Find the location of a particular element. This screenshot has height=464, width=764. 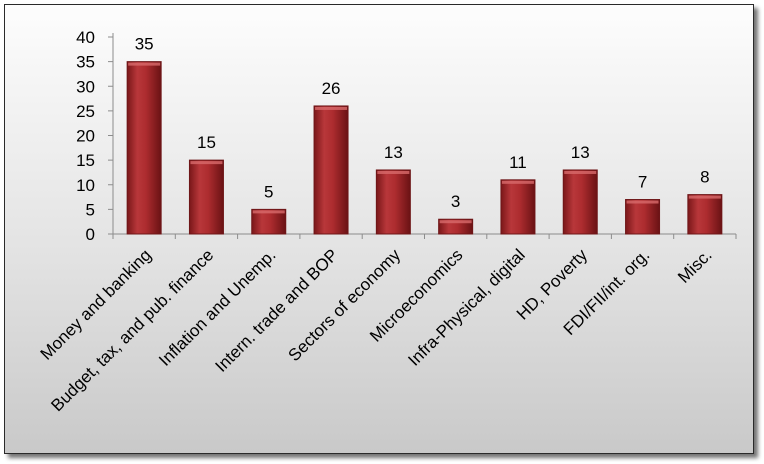

data-label: 15 is located at coordinates (206, 142).